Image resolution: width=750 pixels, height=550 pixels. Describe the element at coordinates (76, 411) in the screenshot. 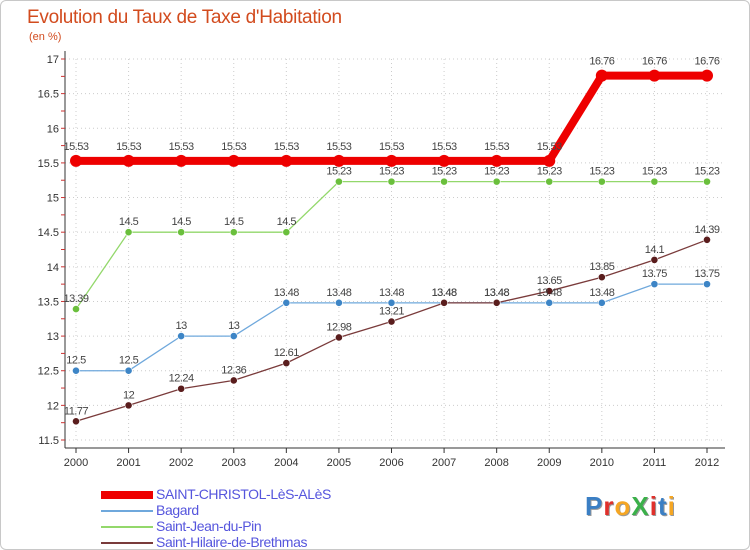

I see `data-label: 11.77` at that location.